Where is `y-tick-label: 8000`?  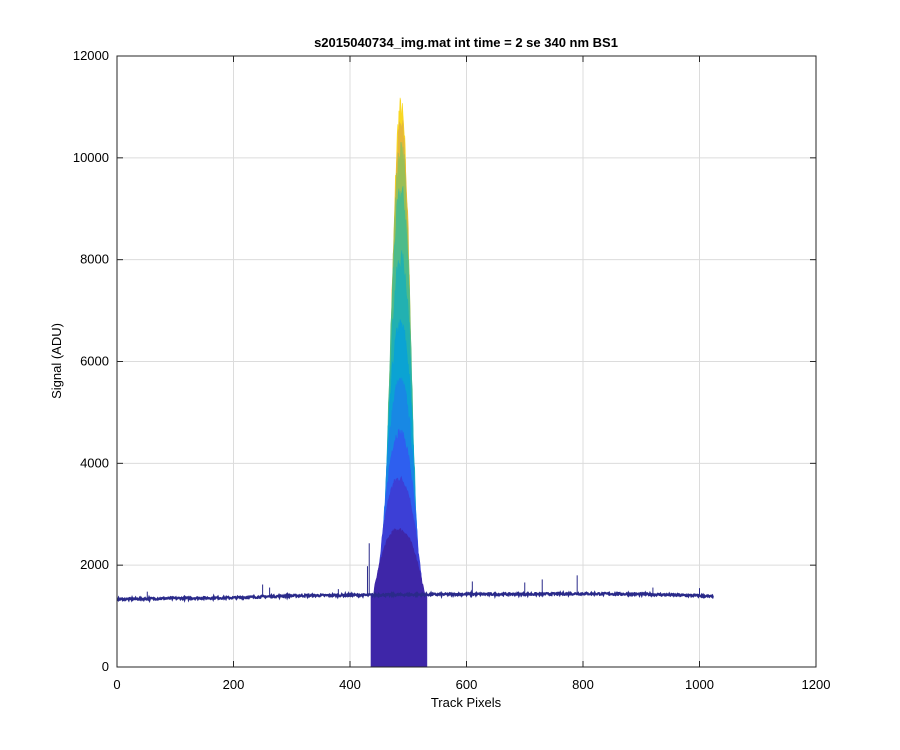 y-tick-label: 8000 is located at coordinates (94, 259).